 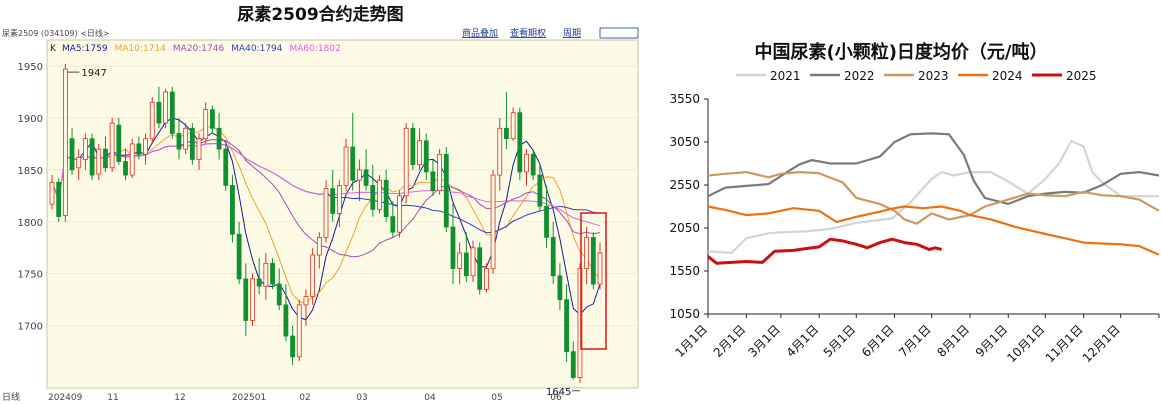 I want to click on x-tick-label: 202409, so click(x=65, y=398).